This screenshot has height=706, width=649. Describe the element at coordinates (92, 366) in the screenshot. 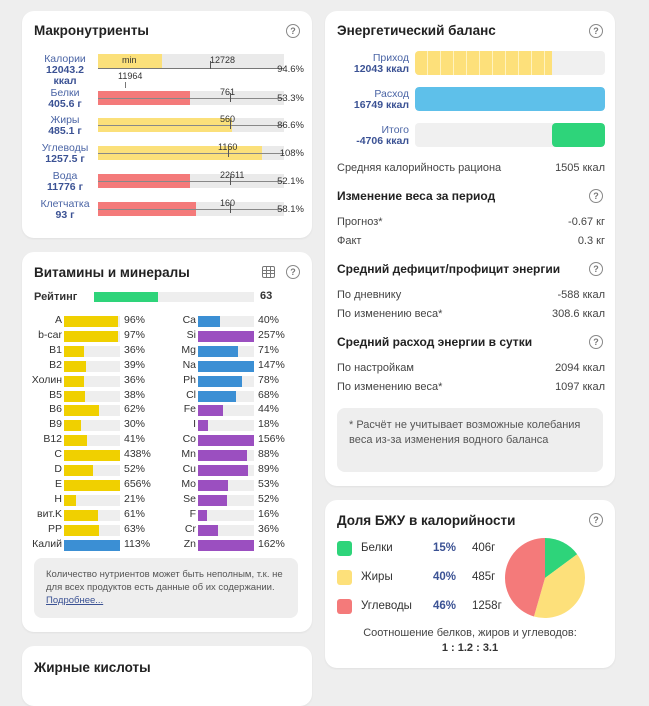

I see `nutrient-row: B2 39%` at that location.